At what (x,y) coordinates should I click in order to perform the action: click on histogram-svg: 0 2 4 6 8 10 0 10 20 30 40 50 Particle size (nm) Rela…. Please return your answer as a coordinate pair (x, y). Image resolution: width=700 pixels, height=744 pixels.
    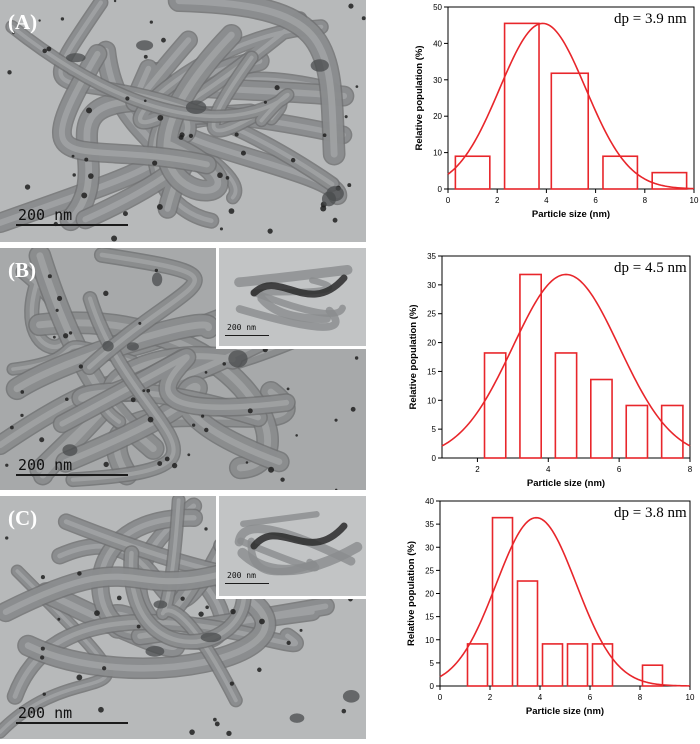
    Looking at the image, I should click on (556, 111).